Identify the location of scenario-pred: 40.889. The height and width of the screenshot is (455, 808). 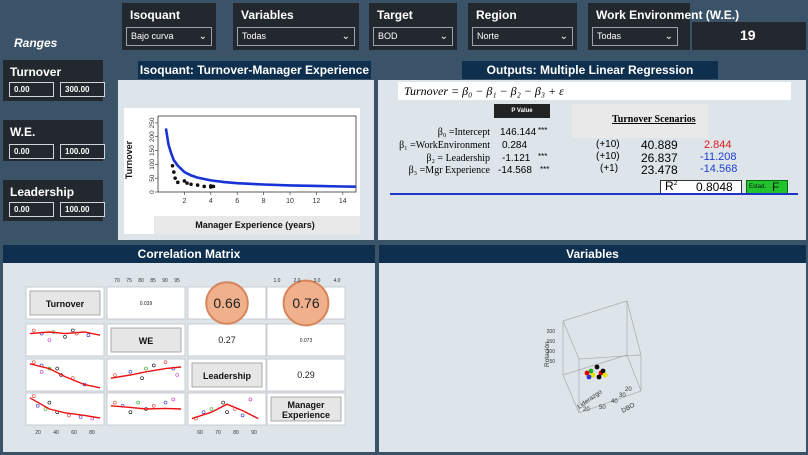
(659, 145).